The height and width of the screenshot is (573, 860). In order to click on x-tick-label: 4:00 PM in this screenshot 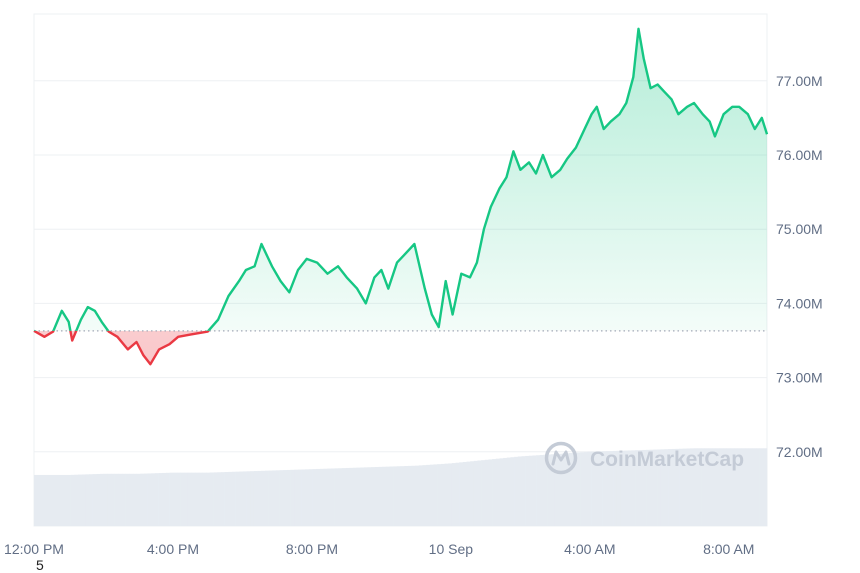, I will do `click(173, 549)`.